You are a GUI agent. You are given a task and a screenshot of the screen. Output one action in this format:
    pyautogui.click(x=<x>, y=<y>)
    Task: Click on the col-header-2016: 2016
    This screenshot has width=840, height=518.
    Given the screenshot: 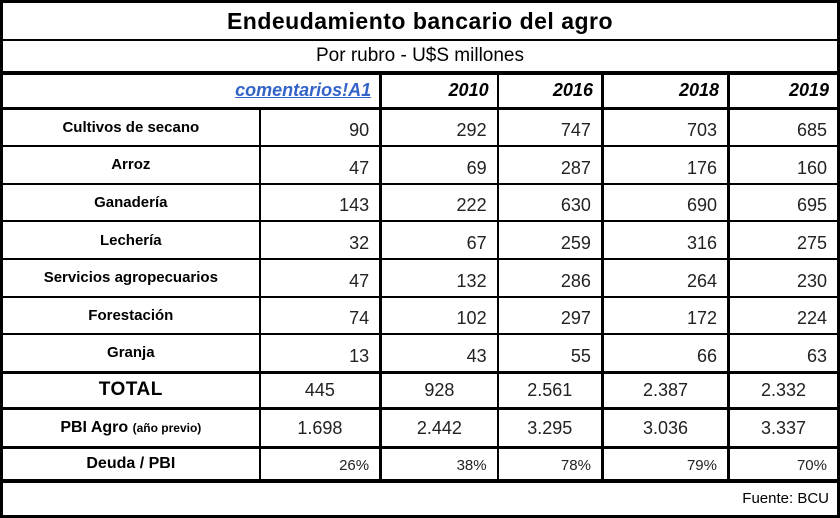 What is the action you would take?
    pyautogui.click(x=550, y=90)
    